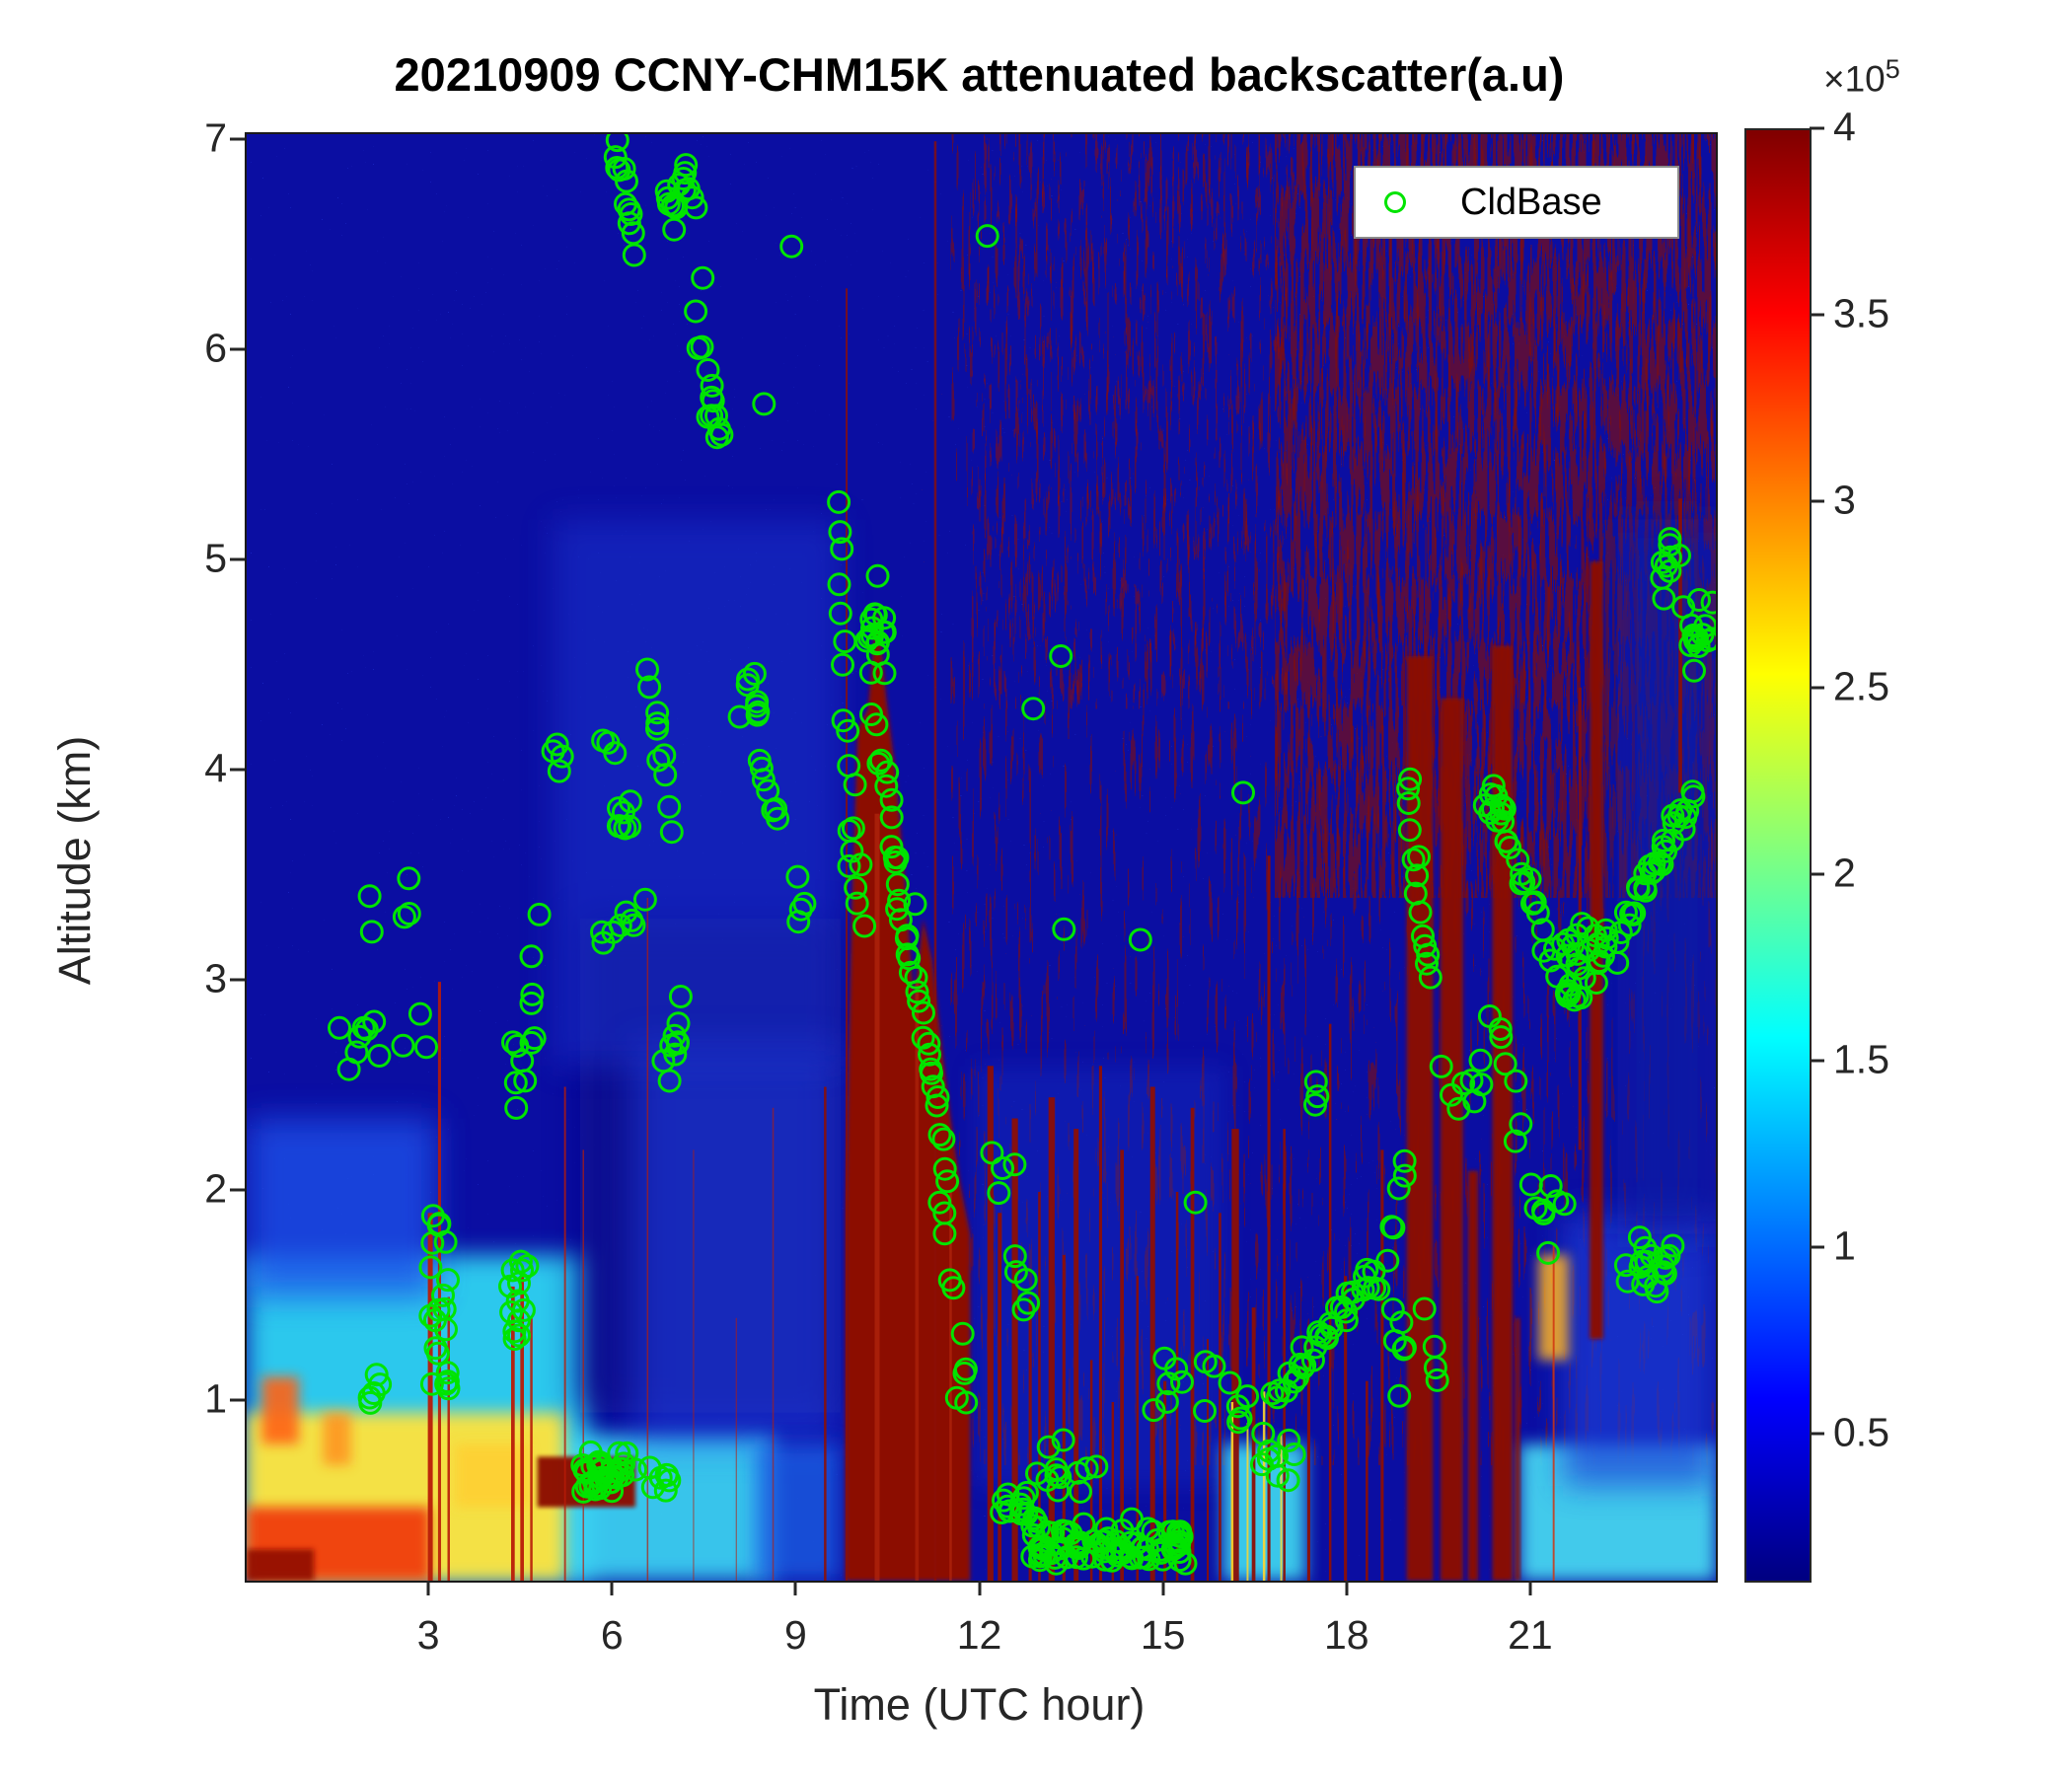  Describe the element at coordinates (979, 1635) in the screenshot. I see `x-tick-label: 12` at that location.